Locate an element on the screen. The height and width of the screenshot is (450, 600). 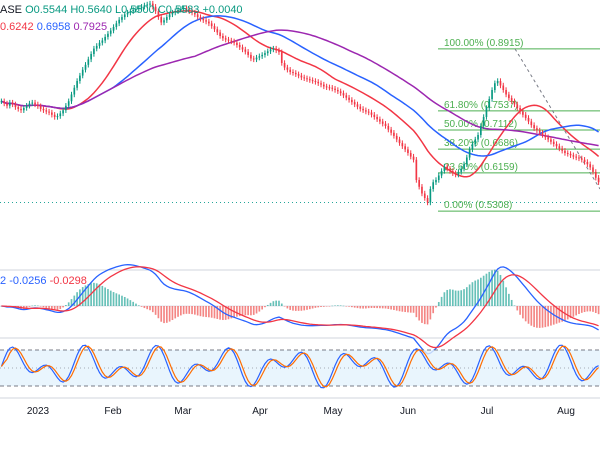
x-axis-tick-label: Feb is located at coordinates (113, 411).